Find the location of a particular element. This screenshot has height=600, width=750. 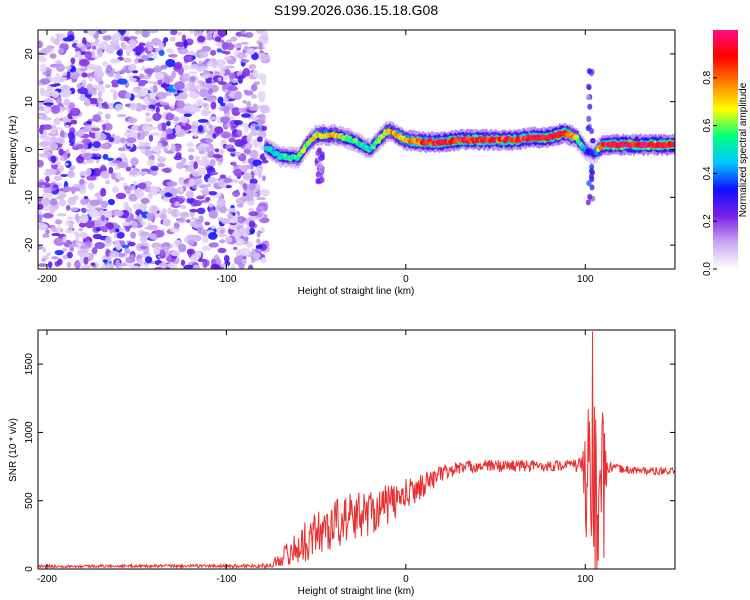

spectrogram-ylabel: Frequency (Hz) is located at coordinates (13, 150).